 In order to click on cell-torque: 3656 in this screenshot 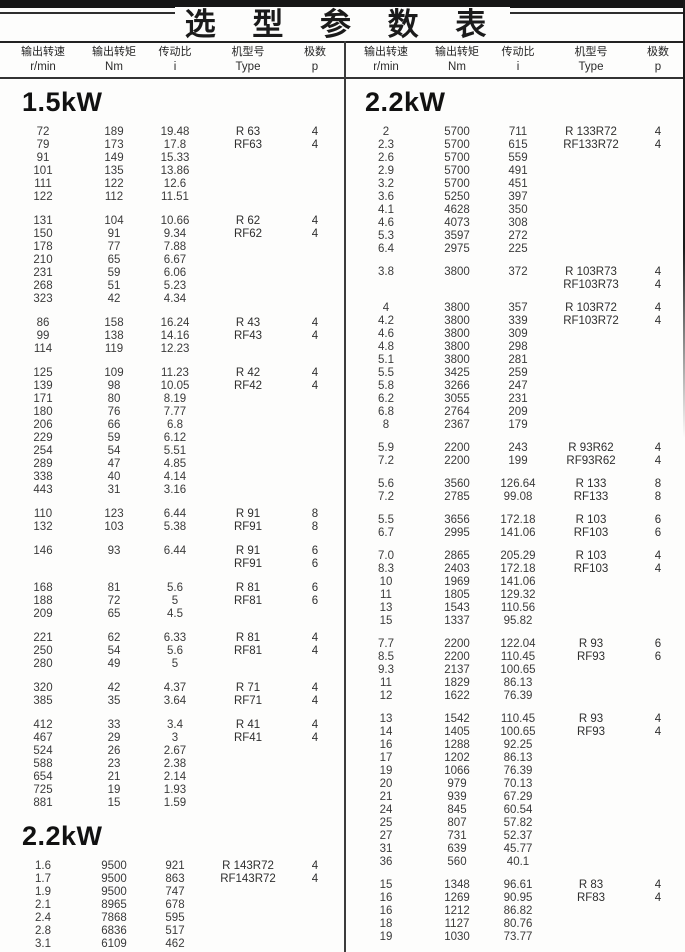, I will do `click(457, 520)`.